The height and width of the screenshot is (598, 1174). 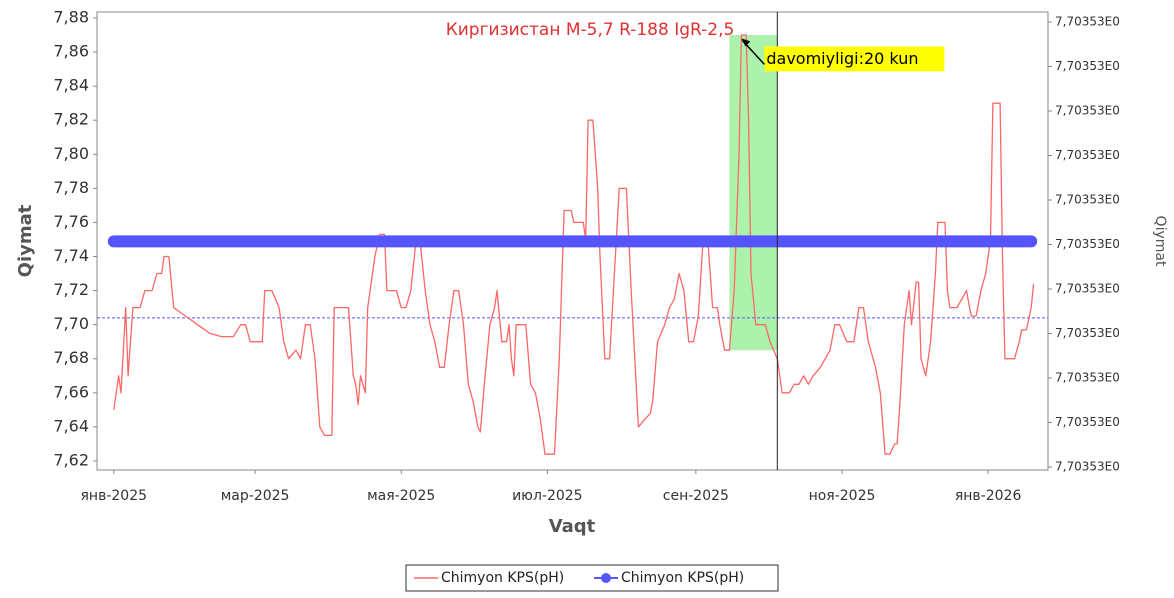 What do you see at coordinates (590, 30) in the screenshot?
I see `chart-title: Киргизистан M-5,7 R-188 IgR-2,5` at bounding box center [590, 30].